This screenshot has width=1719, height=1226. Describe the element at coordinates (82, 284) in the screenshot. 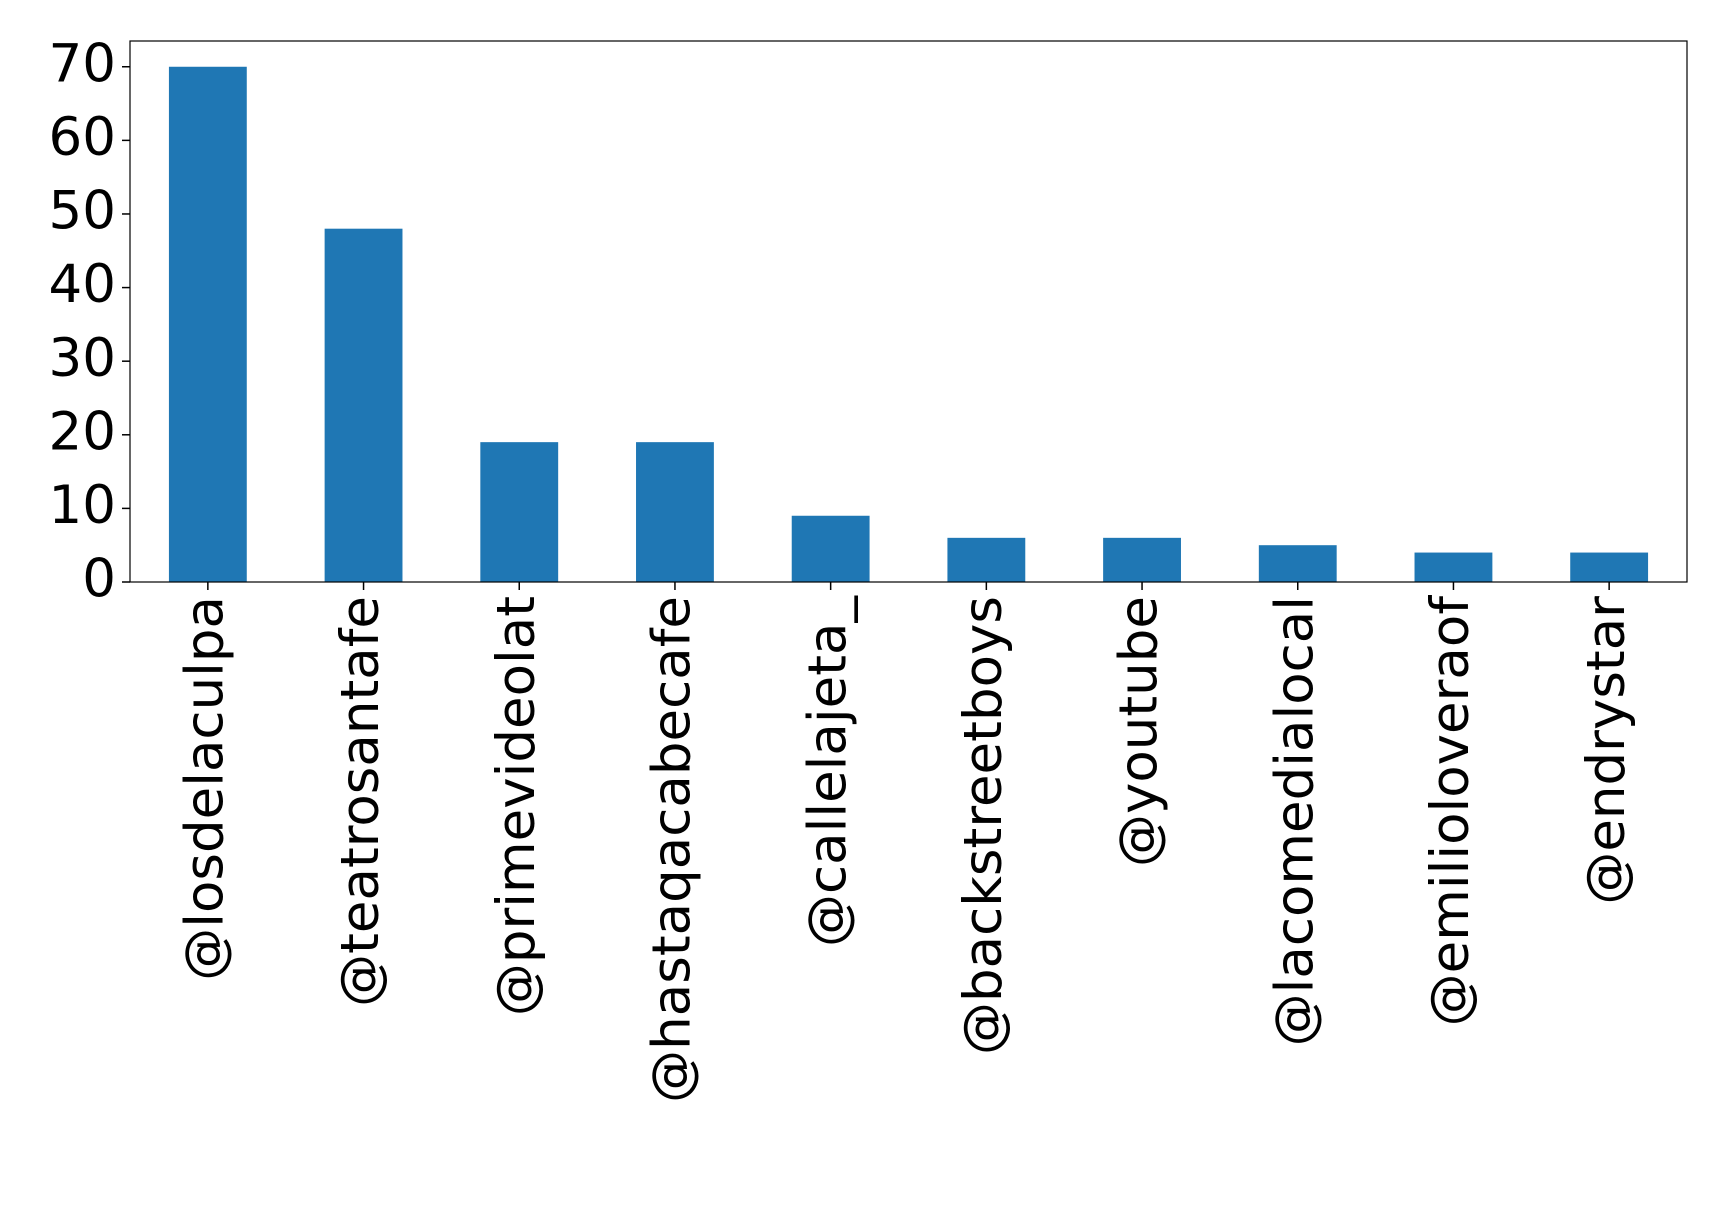

I see `y-tick-label: 40` at that location.